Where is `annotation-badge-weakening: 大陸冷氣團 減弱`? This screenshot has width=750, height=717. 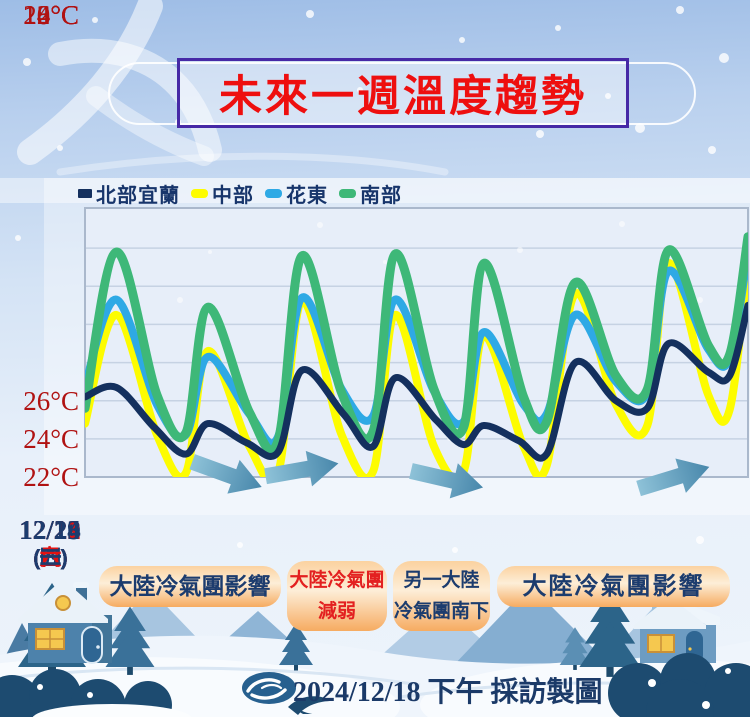 annotation-badge-weakening: 大陸冷氣團 減弱 is located at coordinates (337, 596).